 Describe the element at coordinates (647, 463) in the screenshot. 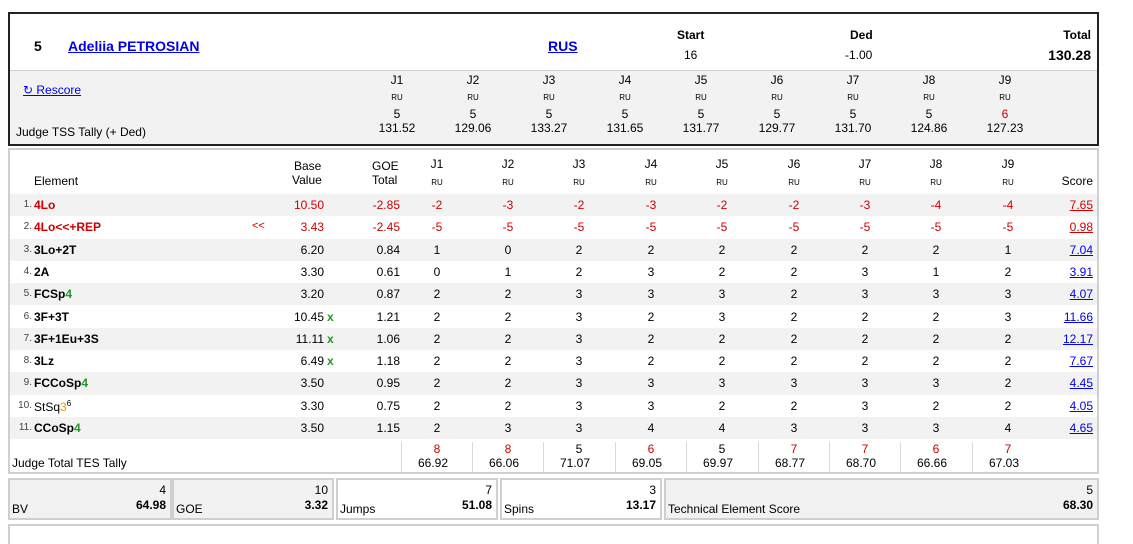

I see `tes-tally-value: 69.05` at that location.